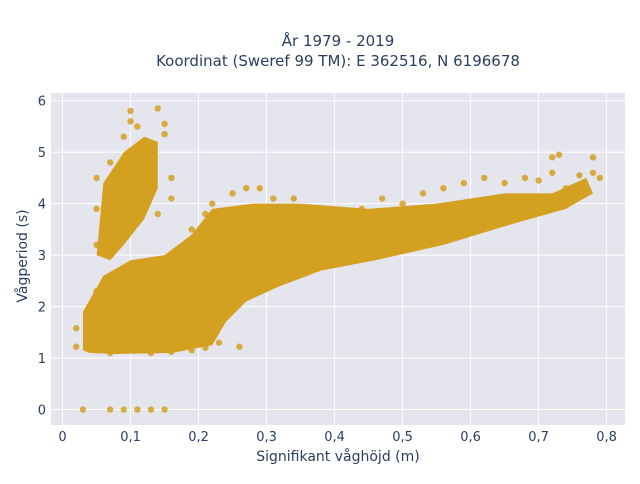 This screenshot has width=640, height=484. What do you see at coordinates (538, 437) in the screenshot?
I see `x-tick-label: 0,7` at bounding box center [538, 437].